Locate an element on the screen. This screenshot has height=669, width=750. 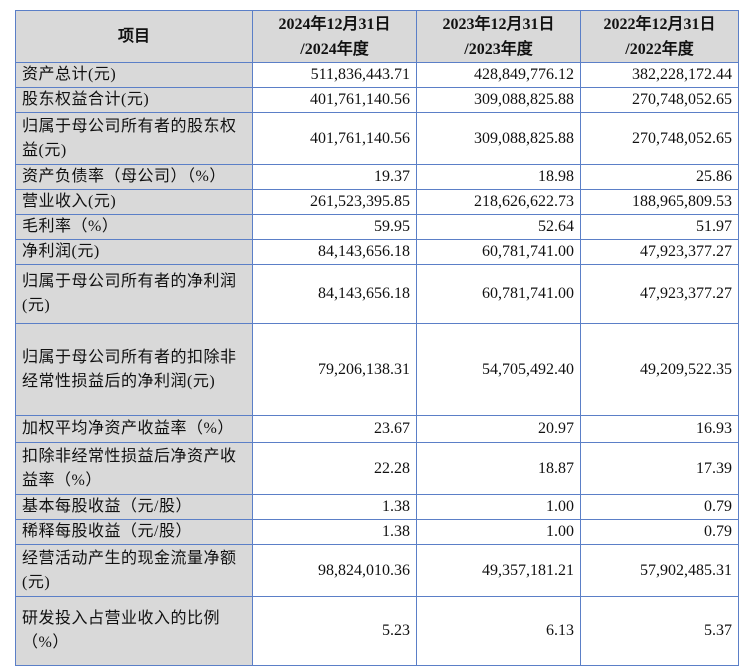
table-row: 研发投入占营业收入的比例（%） 5.23 6.13 5.37 is located at coordinates (377, 631).